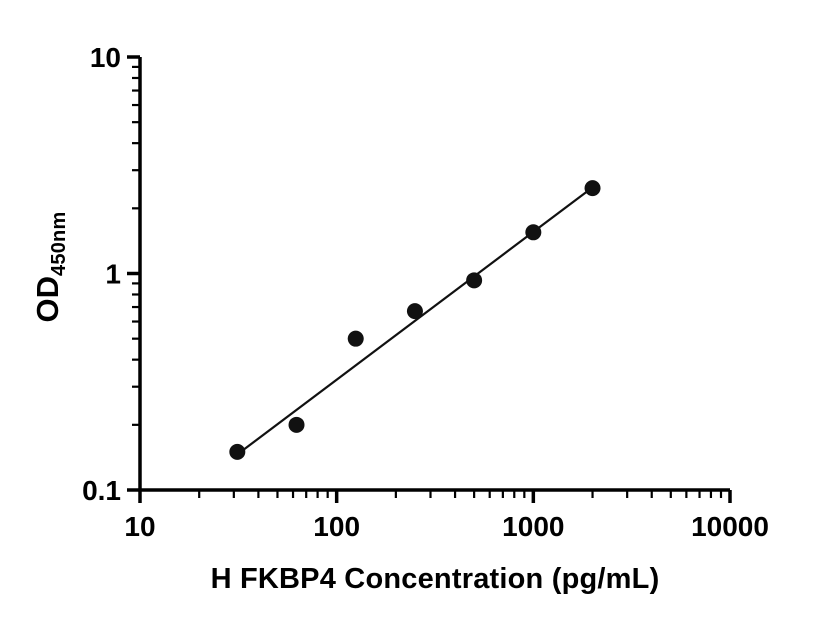  What do you see at coordinates (59, 243) in the screenshot?
I see `y-axis-title-subscript: 450nm` at bounding box center [59, 243].